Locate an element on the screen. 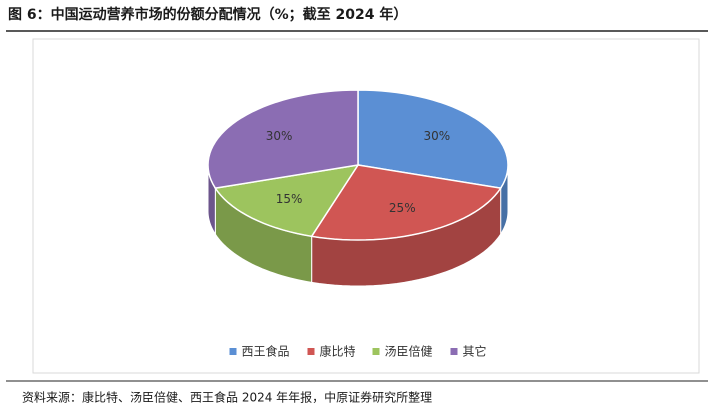 The width and height of the screenshot is (714, 413). data-label: 25% is located at coordinates (402, 208).